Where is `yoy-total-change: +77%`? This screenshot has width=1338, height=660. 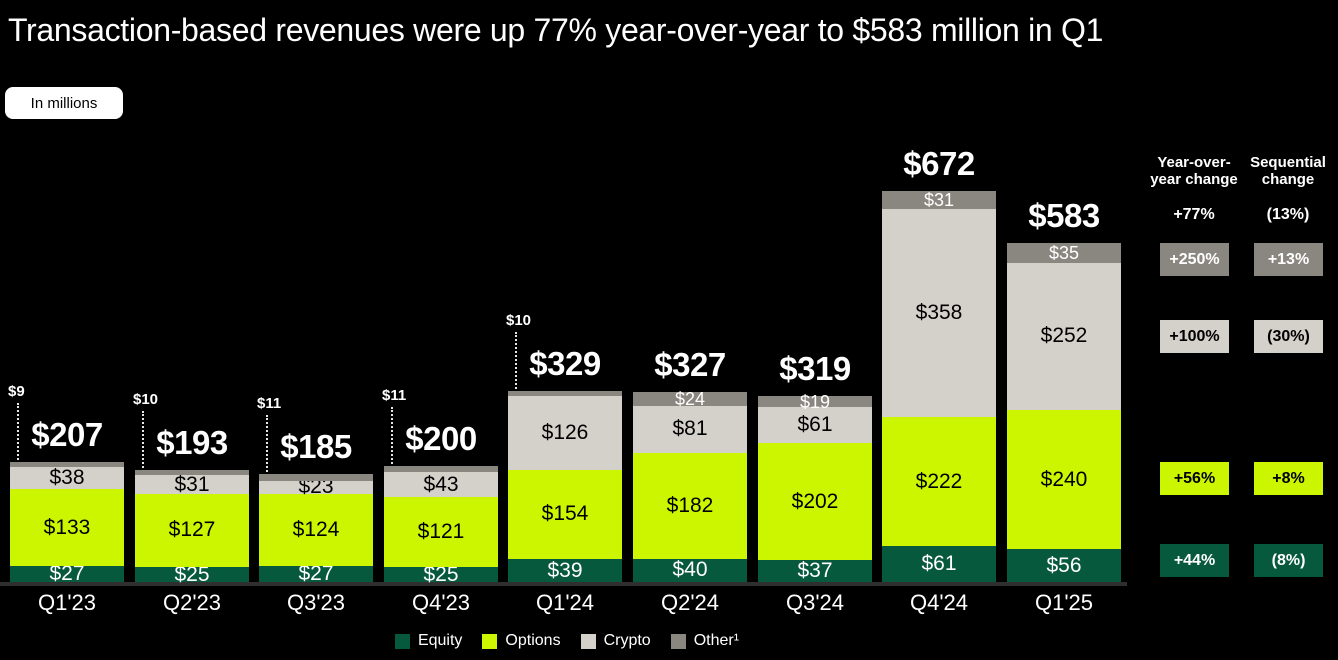
yoy-total-change: +77% is located at coordinates (1194, 214).